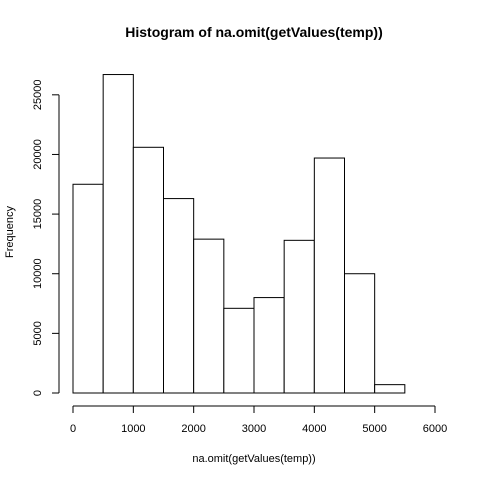 This screenshot has height=480, width=480. What do you see at coordinates (73, 429) in the screenshot?
I see `x-tick-label-0: 0` at bounding box center [73, 429].